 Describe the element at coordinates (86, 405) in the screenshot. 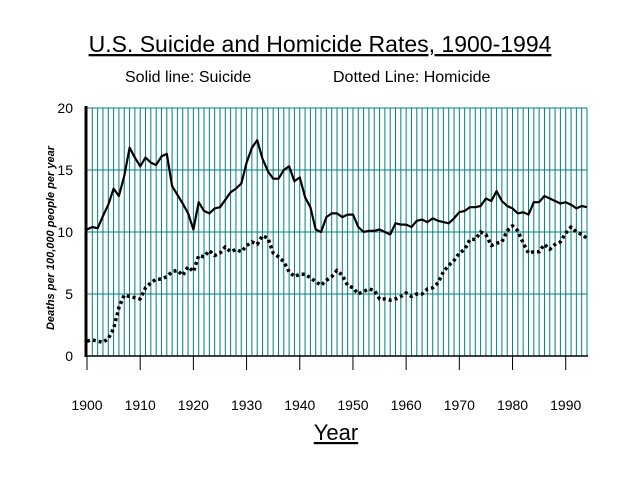

I see `x-tick-label: 1900` at that location.